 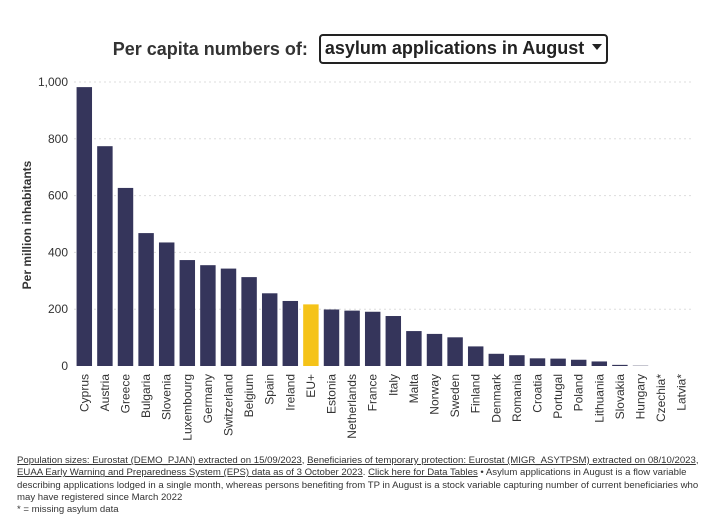 I want to click on x-tick-label: Cyprus, so click(x=84, y=393).